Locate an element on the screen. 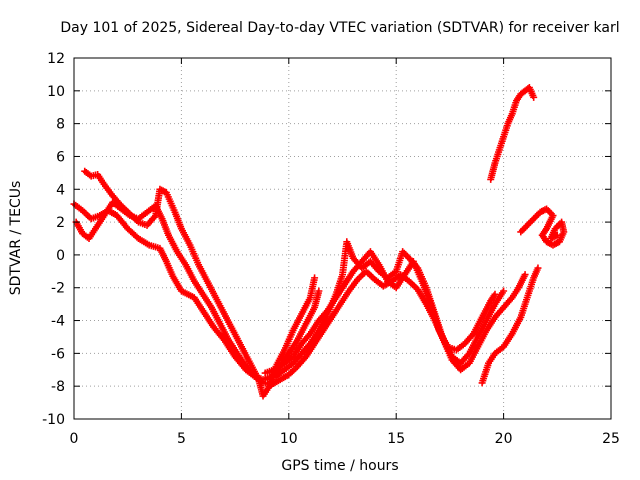 The image size is (640, 480). x-tick-label-0: 0 is located at coordinates (74, 439).